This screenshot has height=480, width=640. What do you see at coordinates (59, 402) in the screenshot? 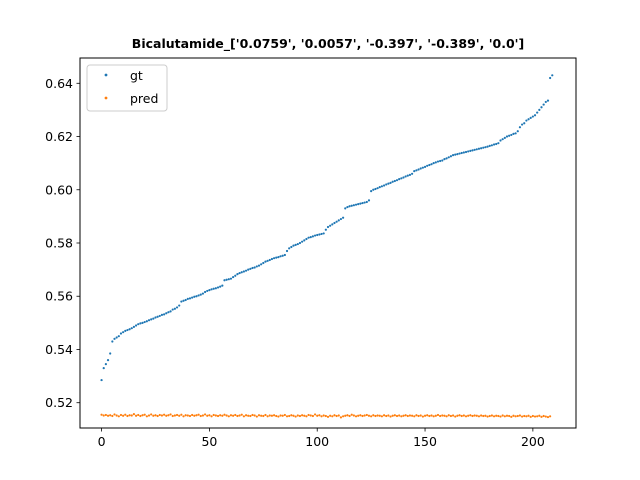
I see `y-tick-label: 0.52` at bounding box center [59, 402].